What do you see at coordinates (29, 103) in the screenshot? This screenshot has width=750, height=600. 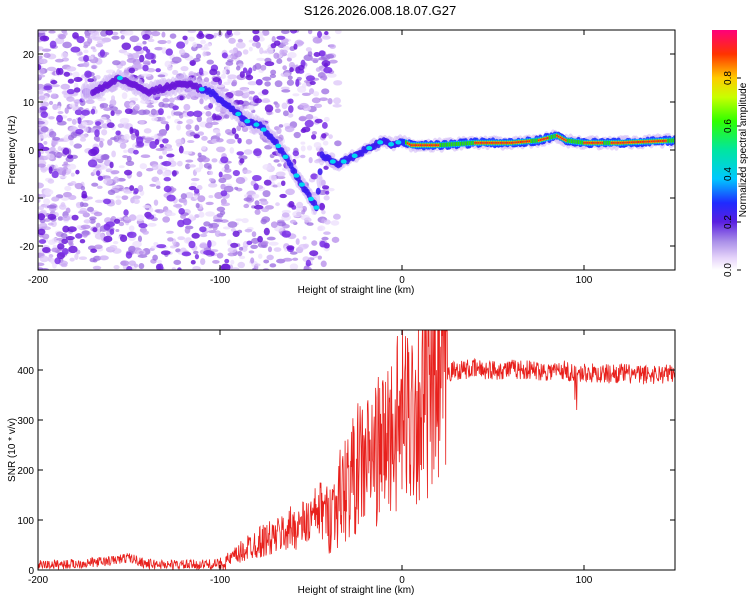 I see `spectrogram-ytick-label: 10` at bounding box center [29, 103].